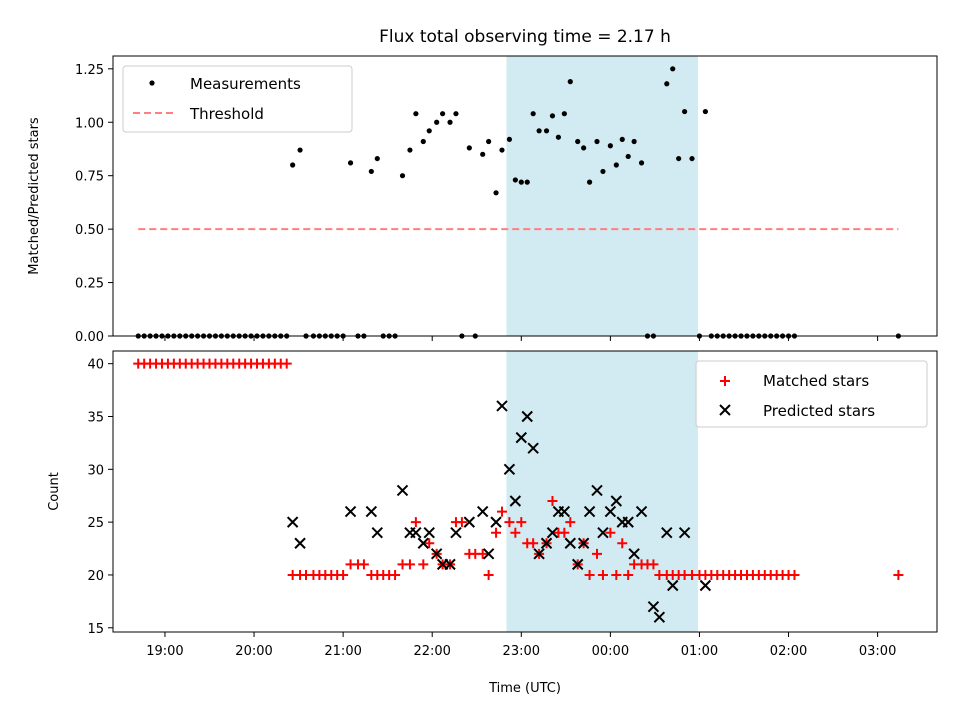 This screenshot has width=960, height=720. I want to click on x-tick-label: 02:00, so click(788, 651).